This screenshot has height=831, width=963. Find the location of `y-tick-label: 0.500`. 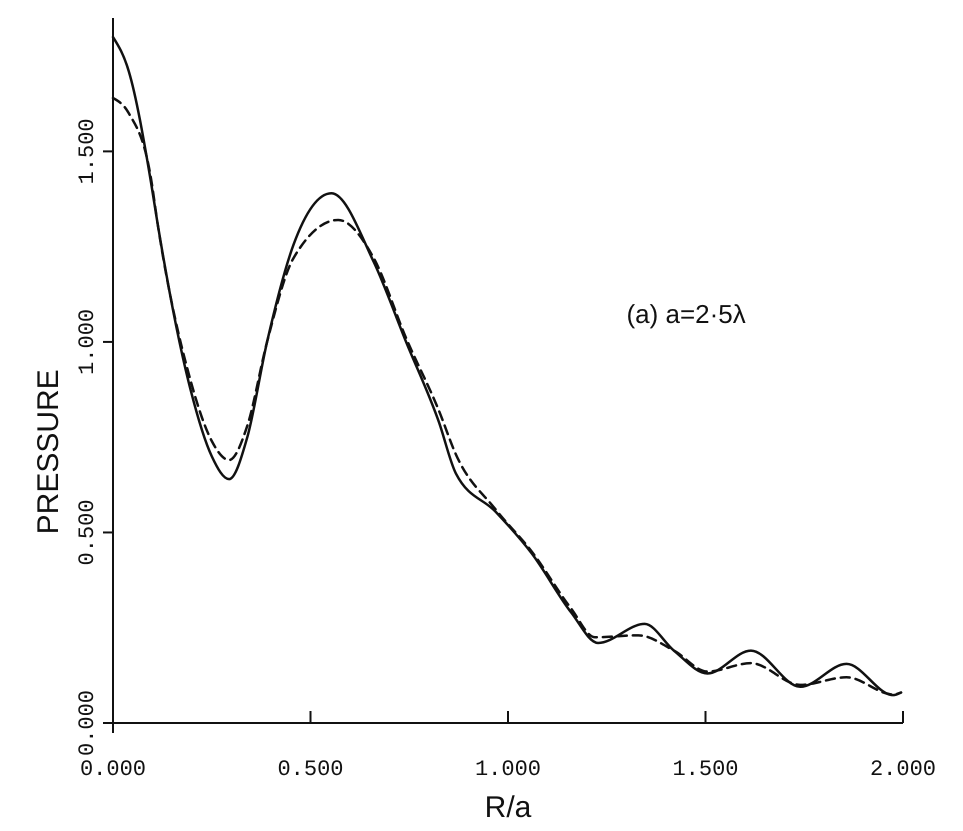

y-tick-label: 0.500 is located at coordinates (87, 532).